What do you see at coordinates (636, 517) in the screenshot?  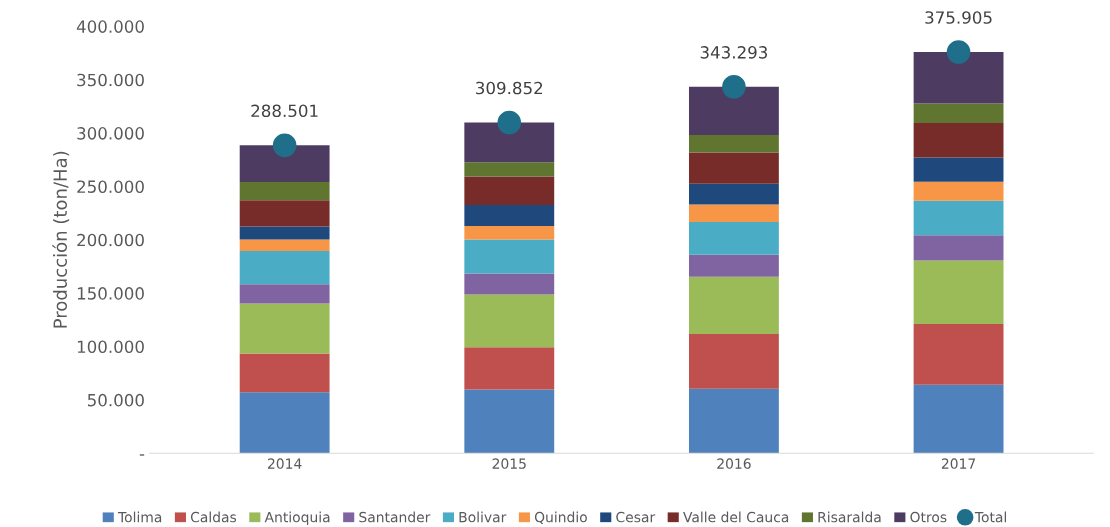 I see `legend-label: Cesar` at bounding box center [636, 517].